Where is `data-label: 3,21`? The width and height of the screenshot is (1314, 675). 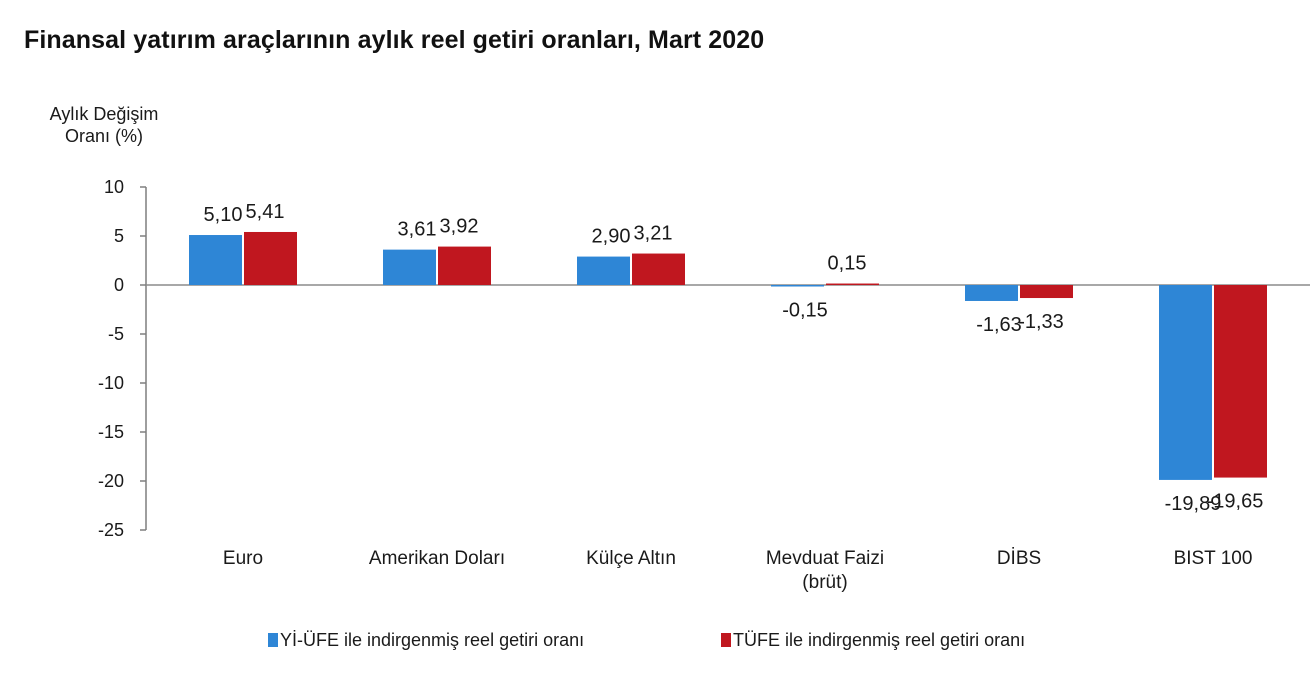
data-label: 3,21 is located at coordinates (653, 234).